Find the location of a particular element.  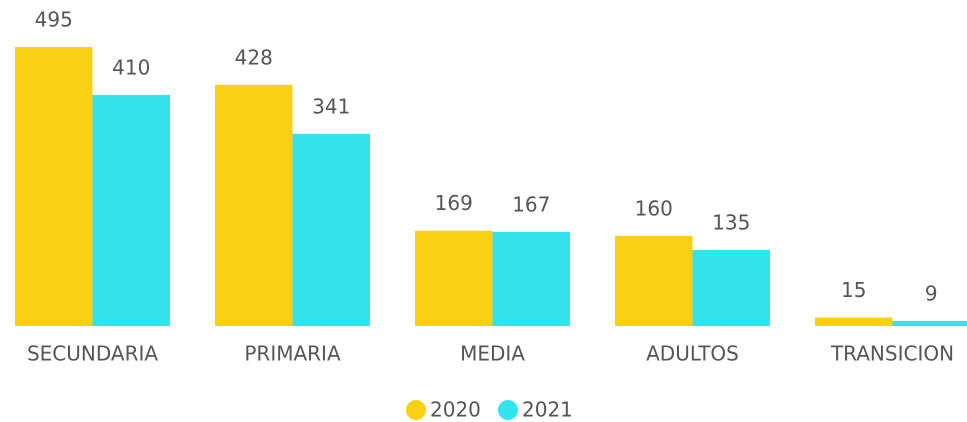

data-label: 135 is located at coordinates (731, 222).